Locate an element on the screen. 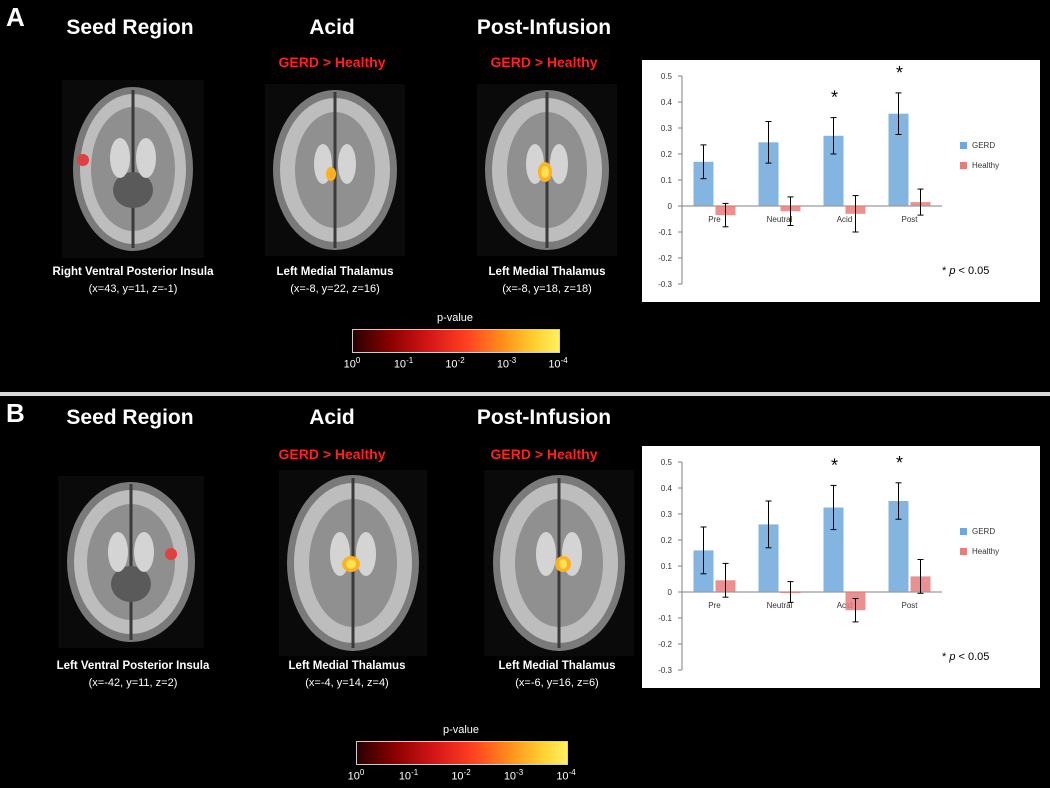  panel-divider is located at coordinates (525, 394).